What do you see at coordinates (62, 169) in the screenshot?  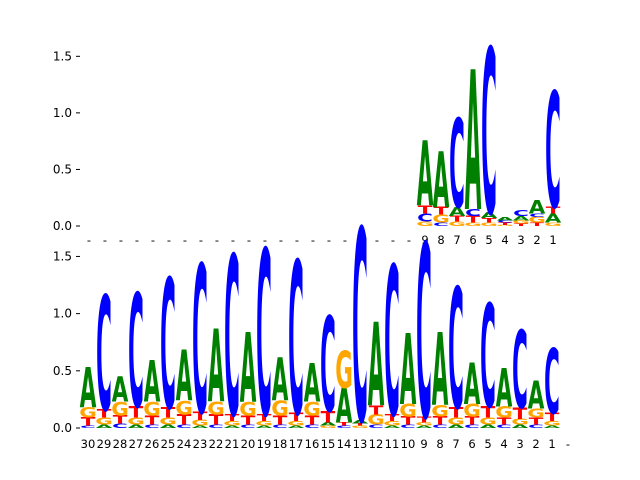 I see `y-tick-label: 0.5` at bounding box center [62, 169].